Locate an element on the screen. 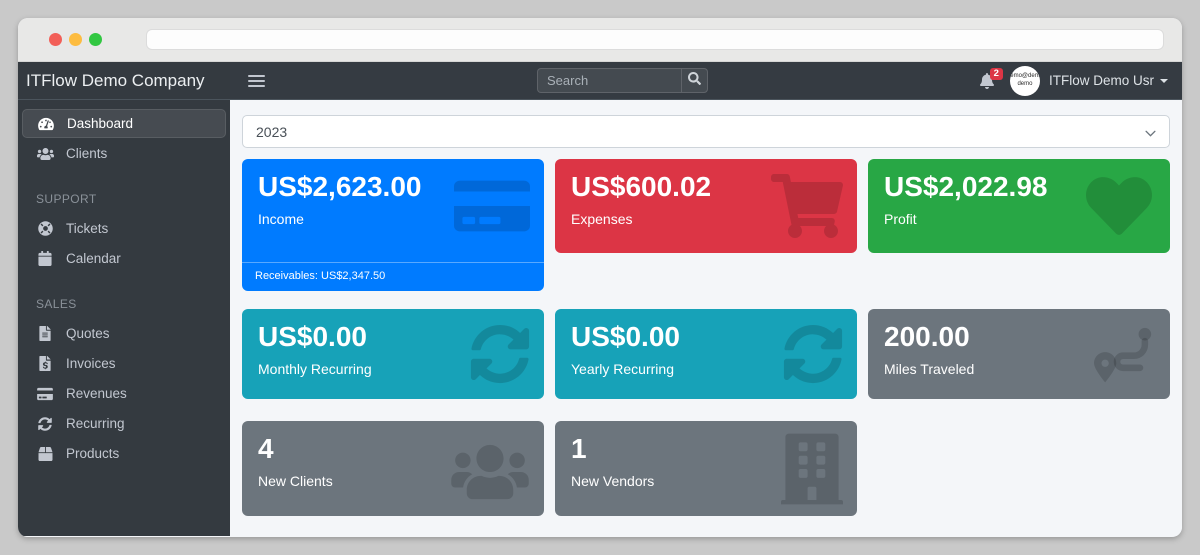 Image resolution: width=1200 pixels, height=555 pixels. sidebar-item-products: Products is located at coordinates (124, 453).